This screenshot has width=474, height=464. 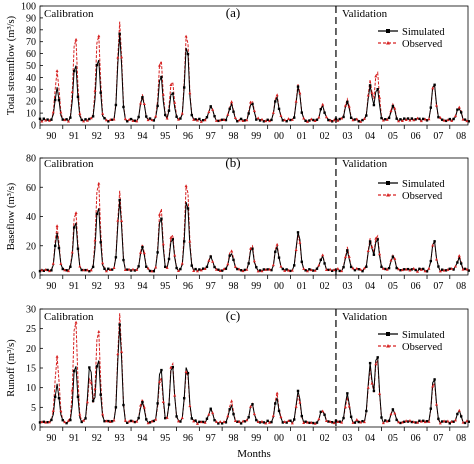 I want to click on x-tick-label: 93, so click(x=120, y=286).